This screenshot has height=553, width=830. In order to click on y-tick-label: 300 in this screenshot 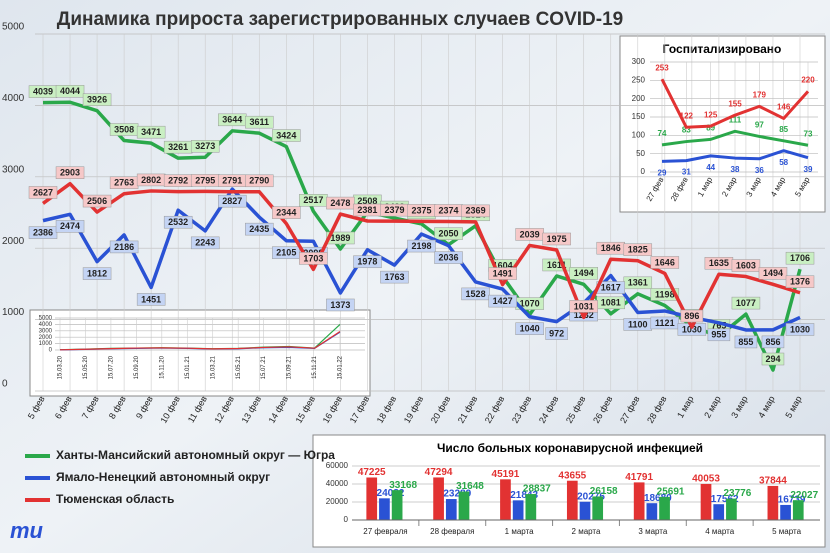, I will do `click(639, 61)`.